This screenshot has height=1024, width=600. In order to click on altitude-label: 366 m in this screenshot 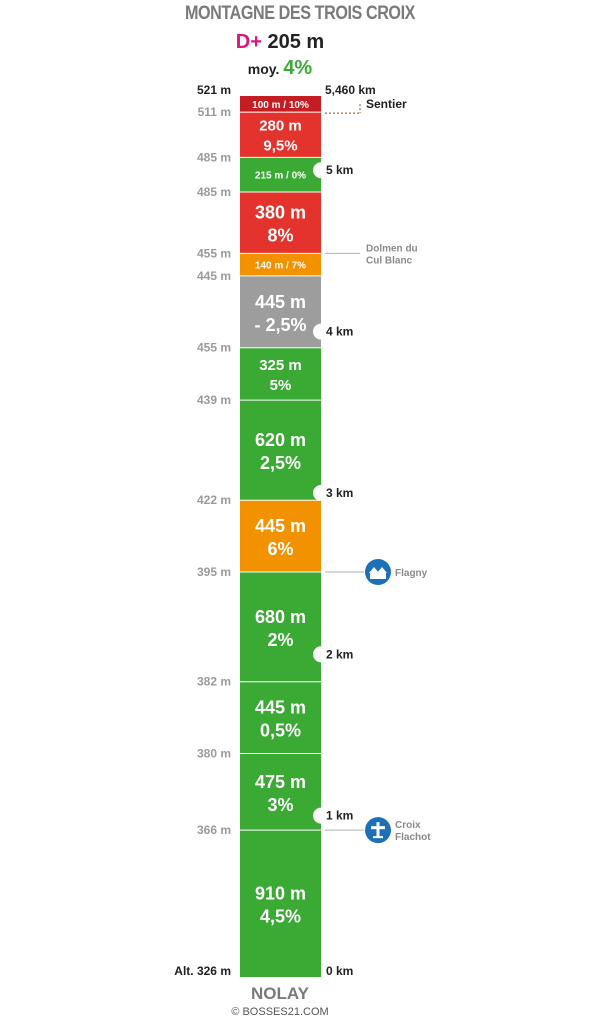, I will do `click(214, 830)`.